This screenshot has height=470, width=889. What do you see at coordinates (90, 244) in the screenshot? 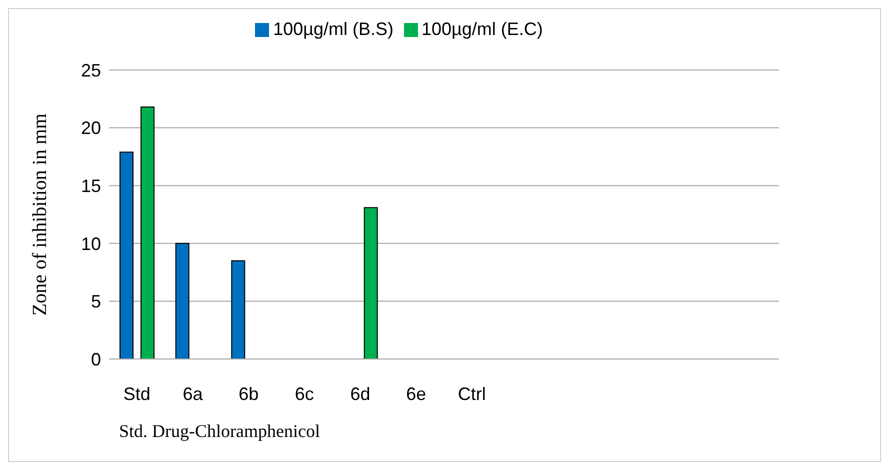
I see `y-tick-label: 10` at bounding box center [90, 244].